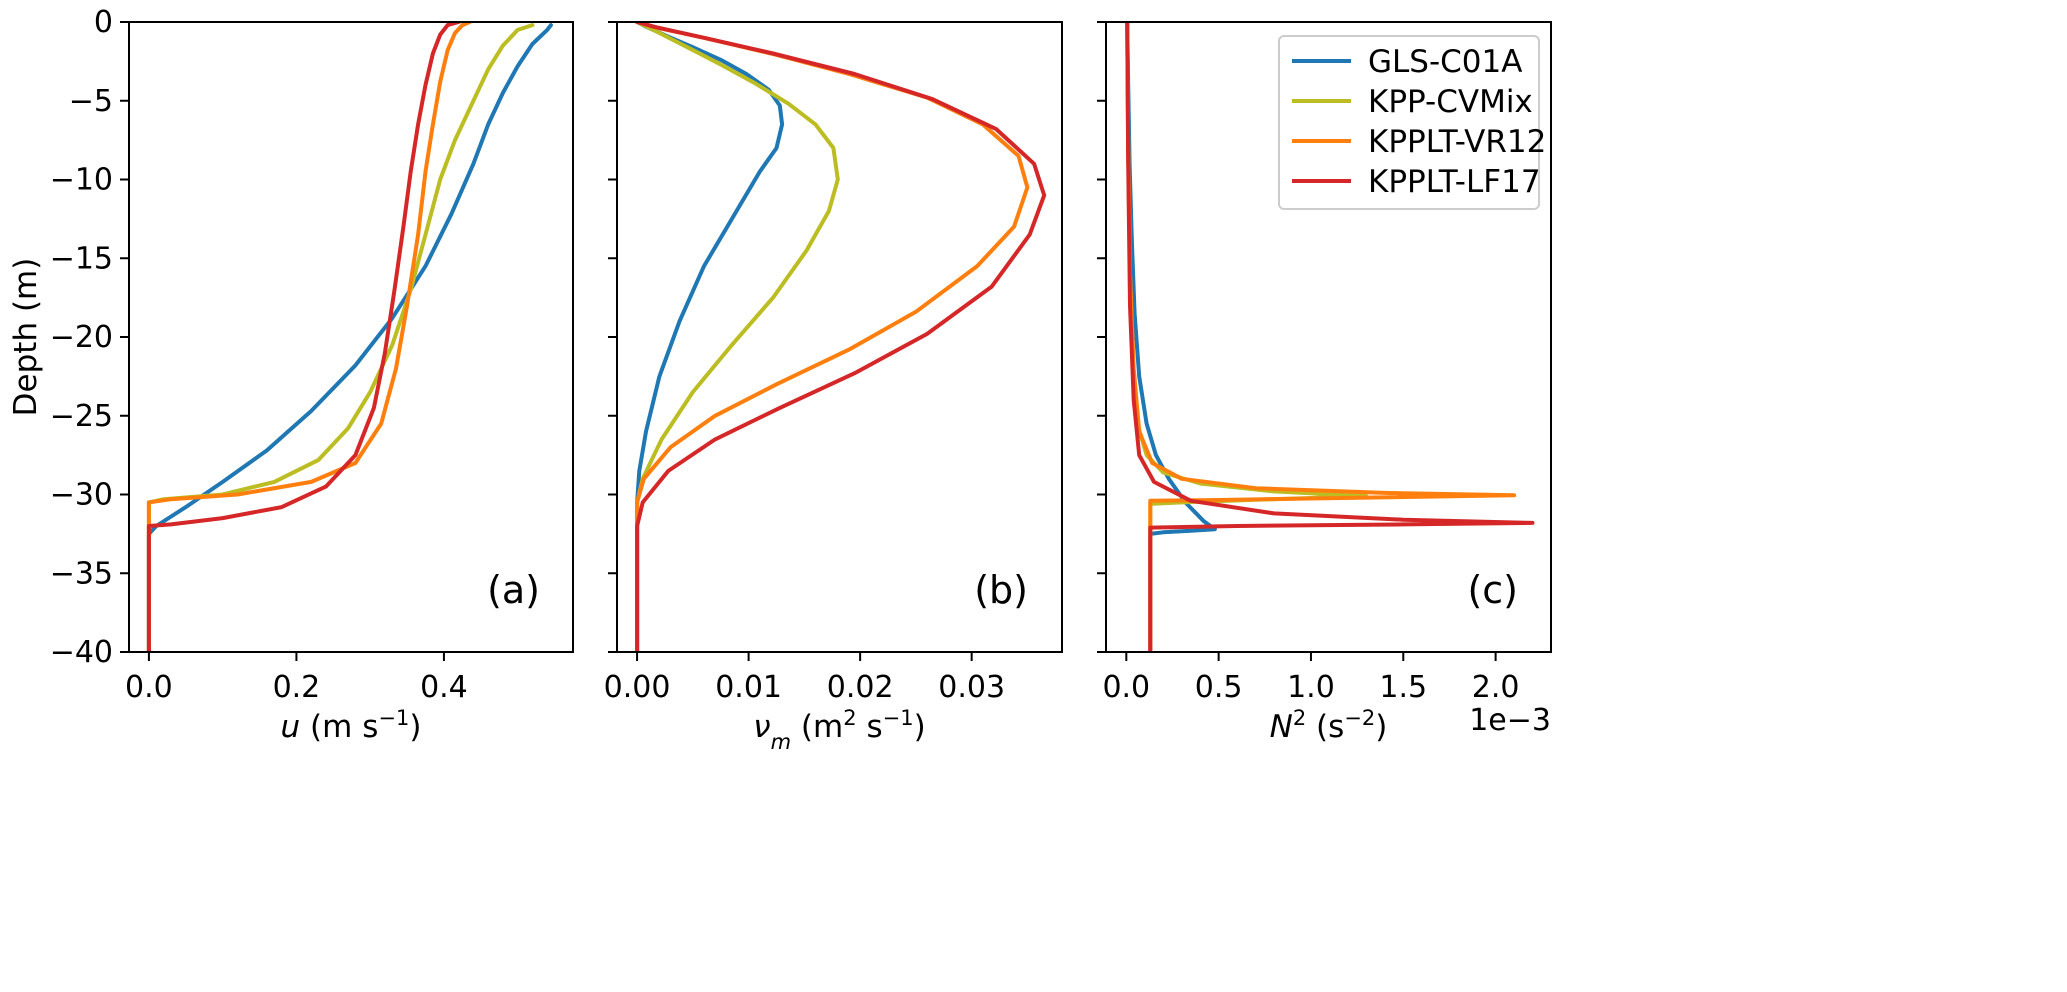 Image resolution: width=2067 pixels, height=992 pixels. What do you see at coordinates (1219, 687) in the screenshot?
I see `x-tick-label: 0.5` at bounding box center [1219, 687].